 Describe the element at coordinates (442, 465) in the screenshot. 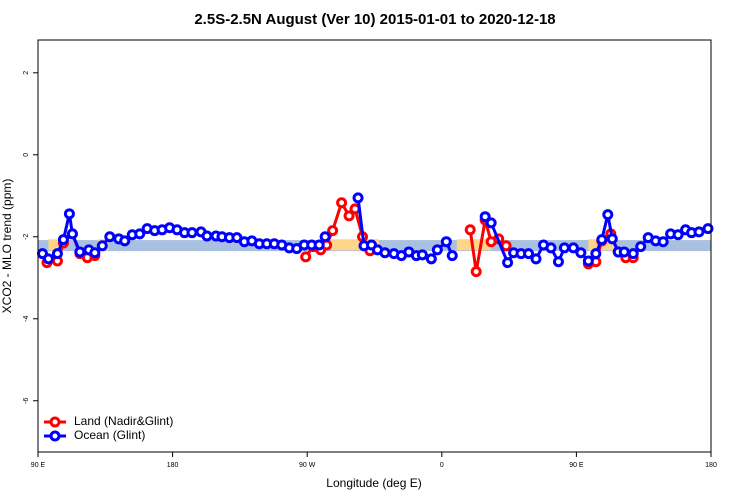

I see `x-tick-label: 0` at that location.